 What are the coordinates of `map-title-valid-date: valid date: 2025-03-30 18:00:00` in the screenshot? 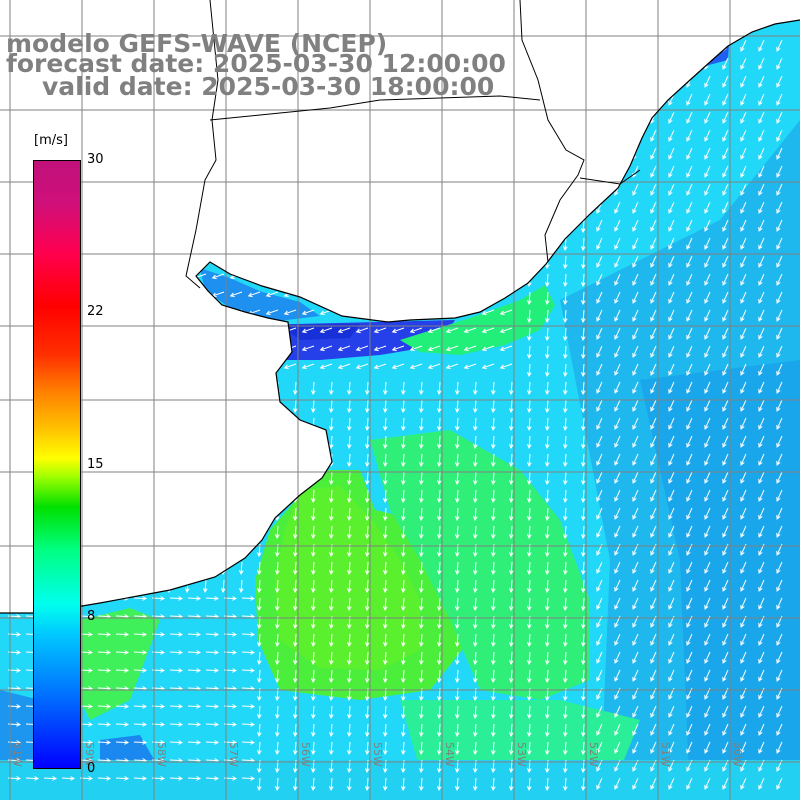 It's located at (268, 86).